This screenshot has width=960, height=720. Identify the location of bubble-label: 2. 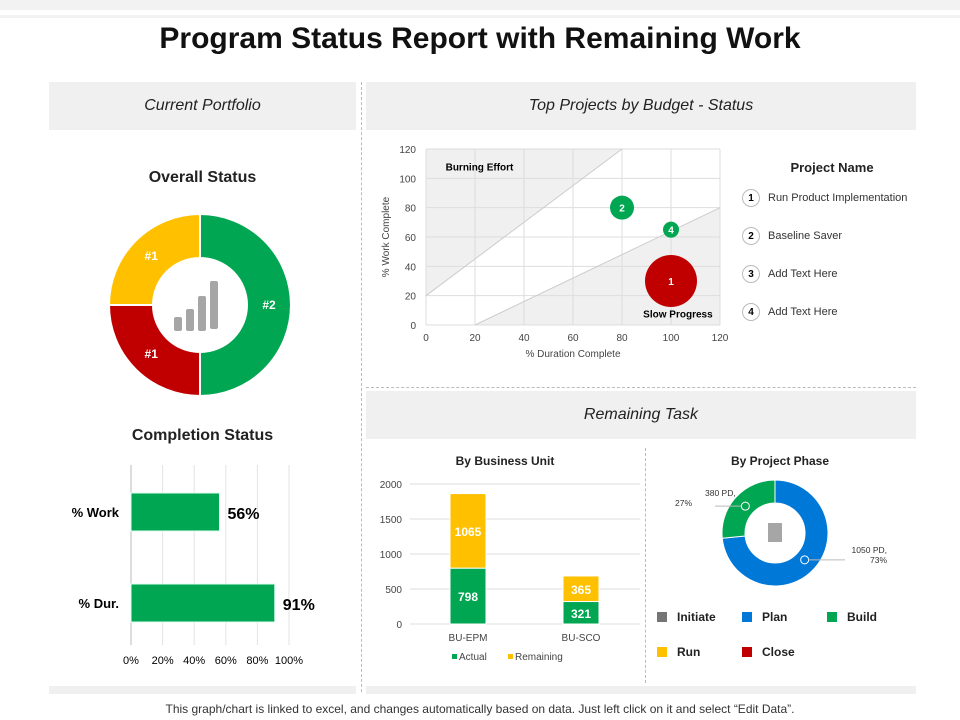
(622, 209).